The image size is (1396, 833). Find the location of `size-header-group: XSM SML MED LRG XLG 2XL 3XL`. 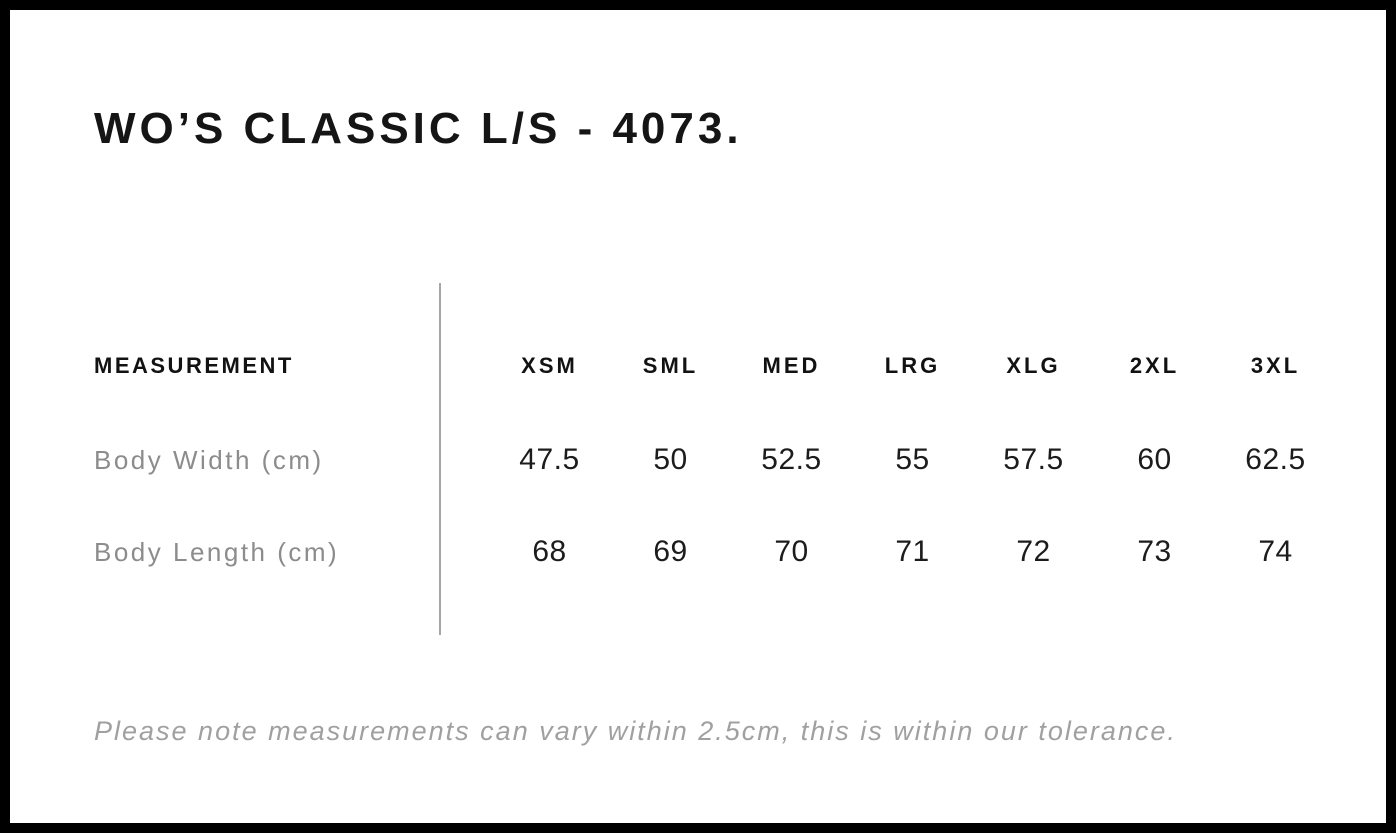

size-header-group: XSM SML MED LRG XLG 2XL 3XL is located at coordinates (912, 366).